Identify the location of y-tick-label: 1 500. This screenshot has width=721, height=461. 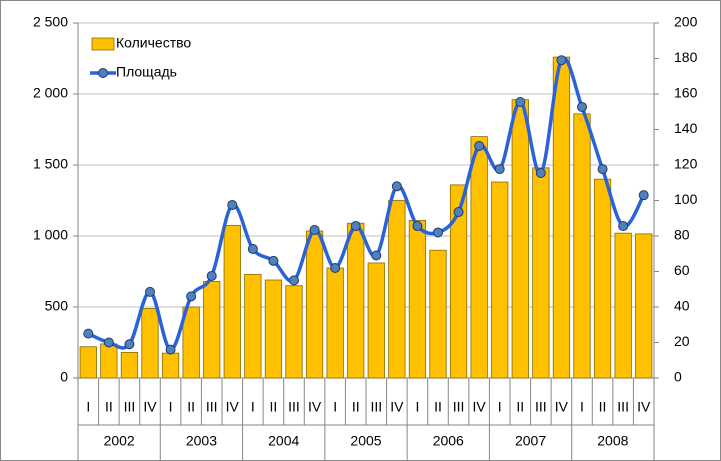
(50, 164).